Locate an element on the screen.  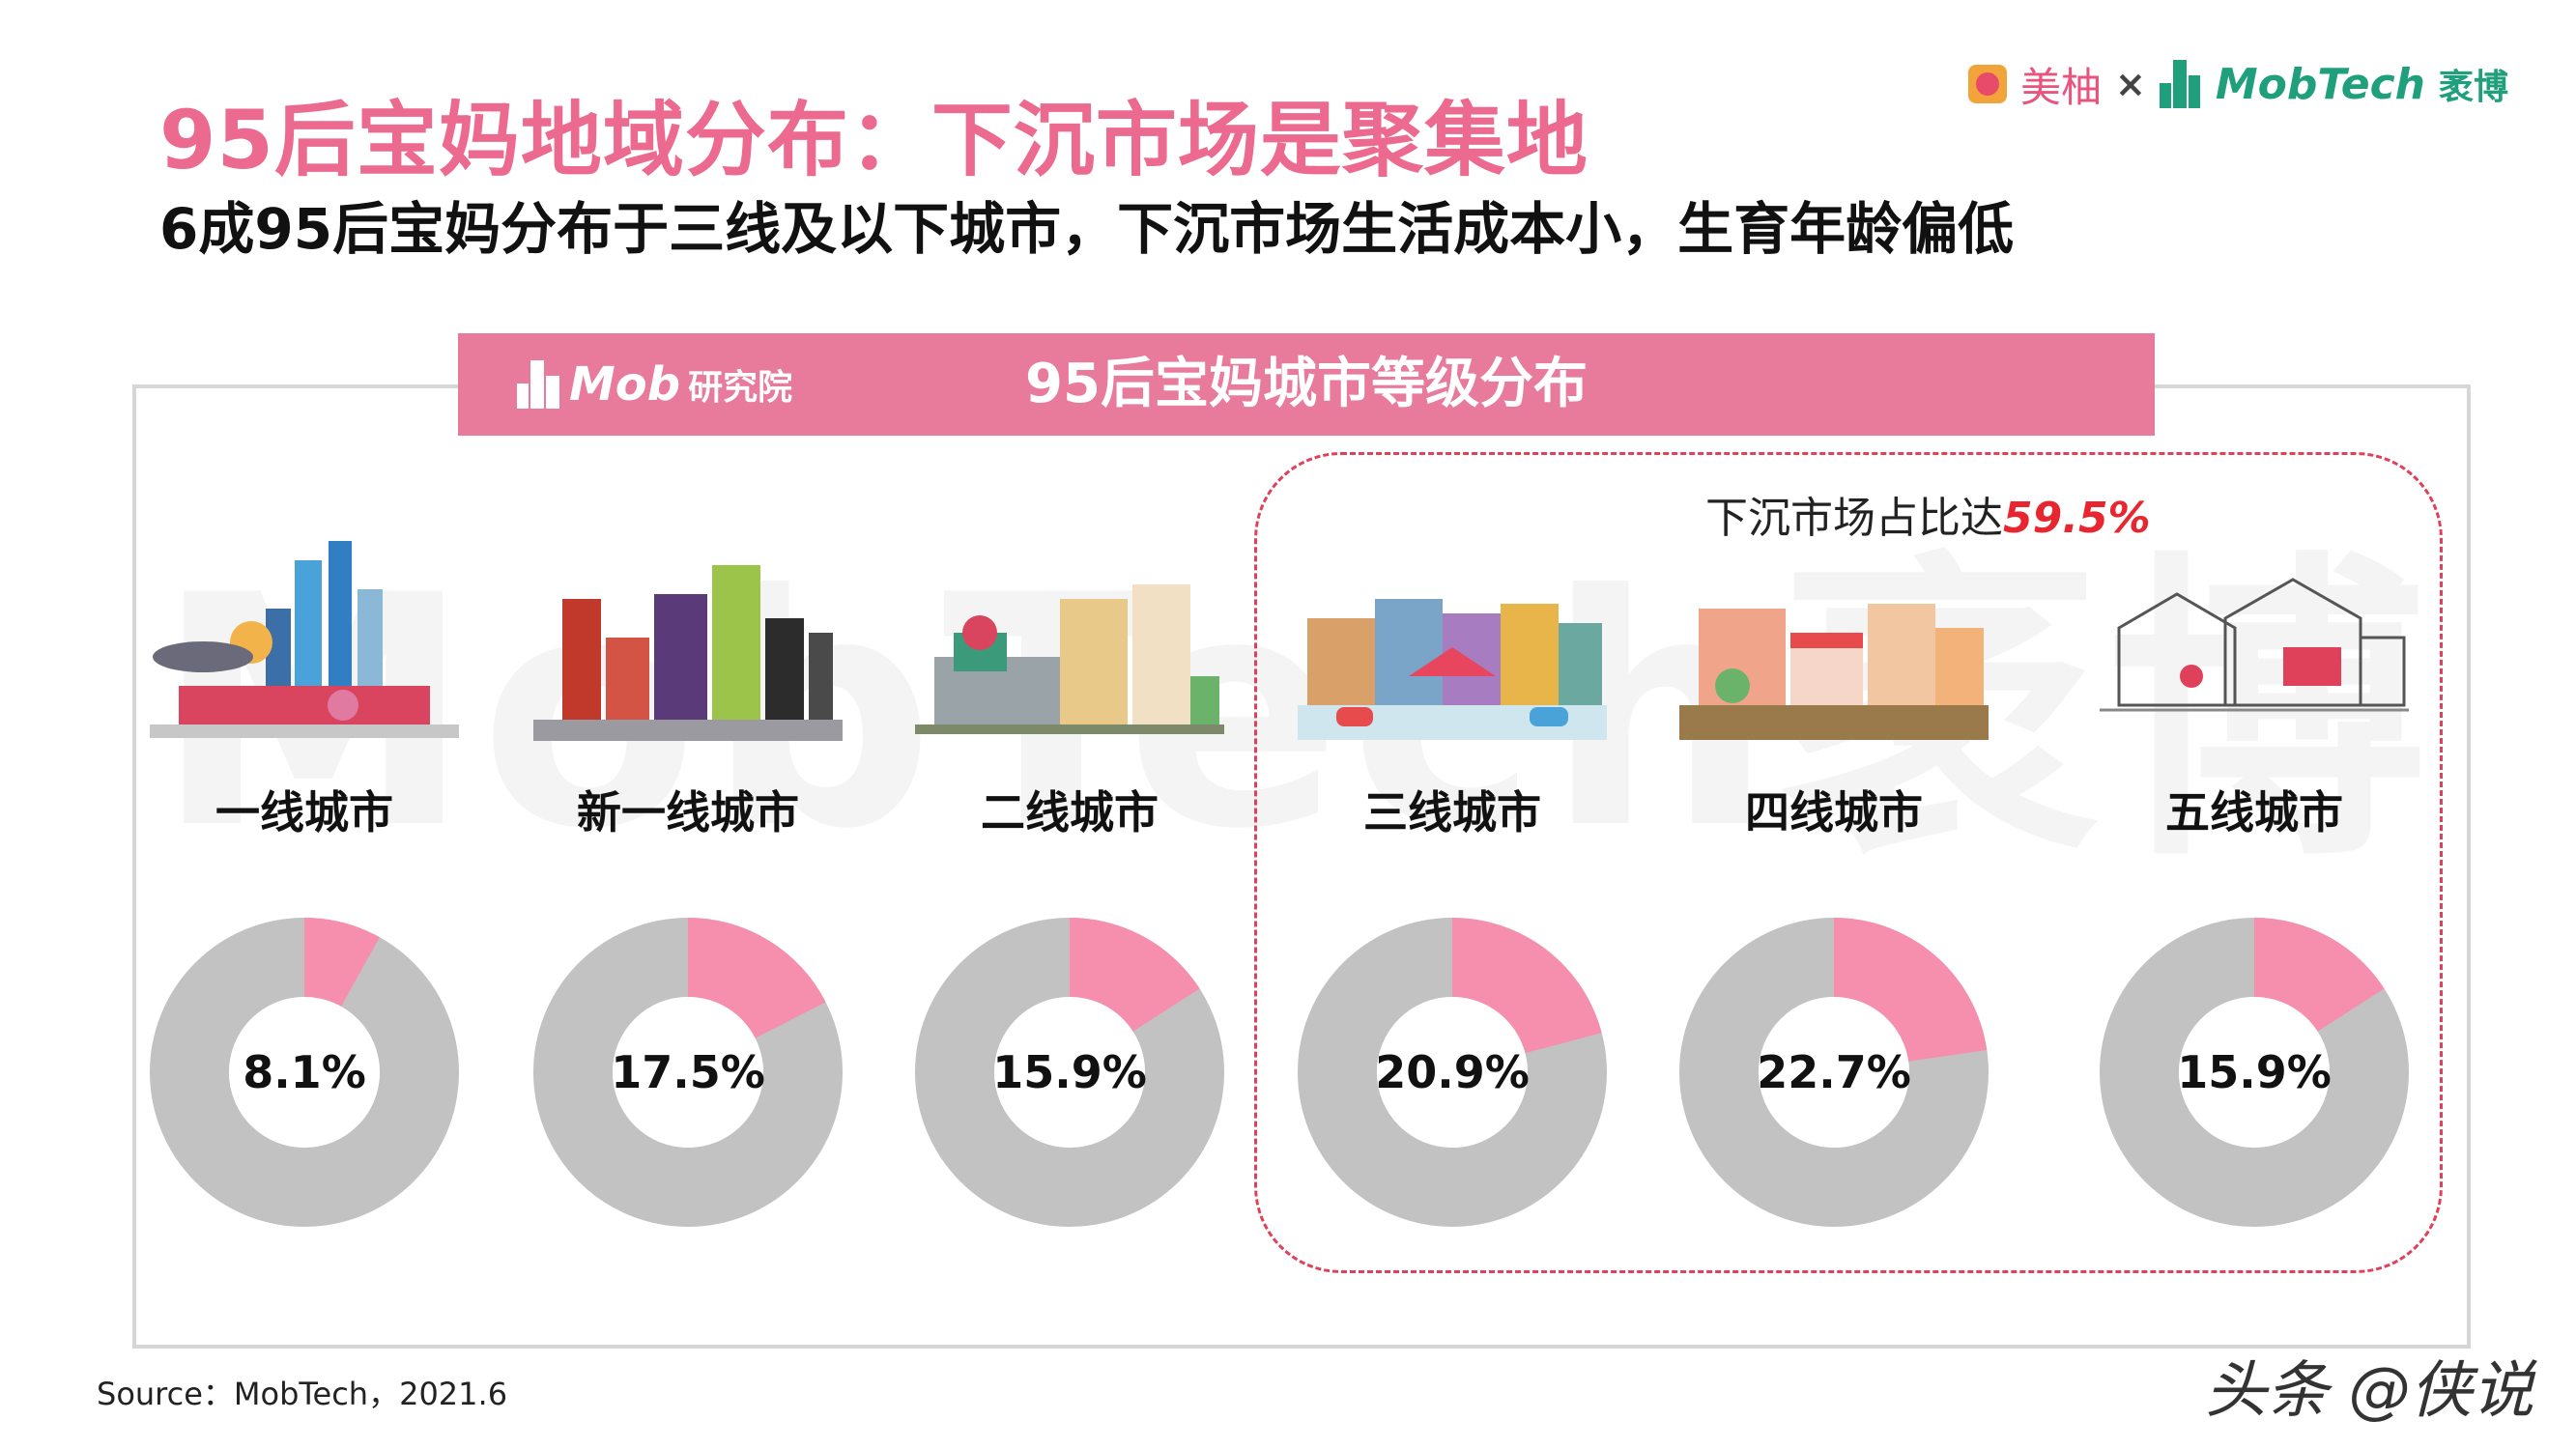
skyline-newtier1-icon is located at coordinates (688, 653).